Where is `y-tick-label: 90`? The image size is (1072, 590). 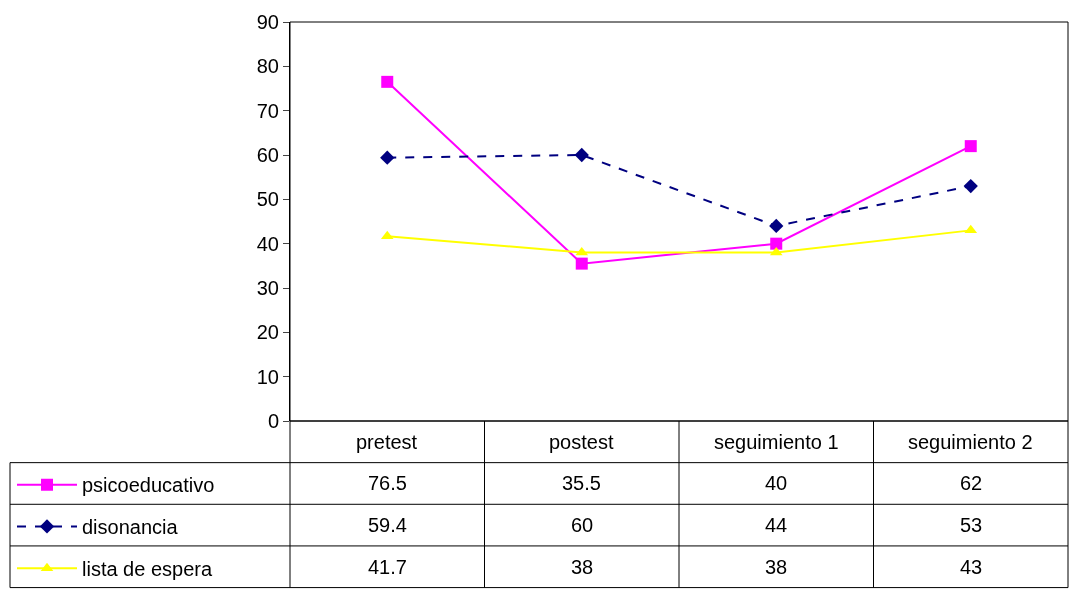
y-tick-label: 90 is located at coordinates (267, 22).